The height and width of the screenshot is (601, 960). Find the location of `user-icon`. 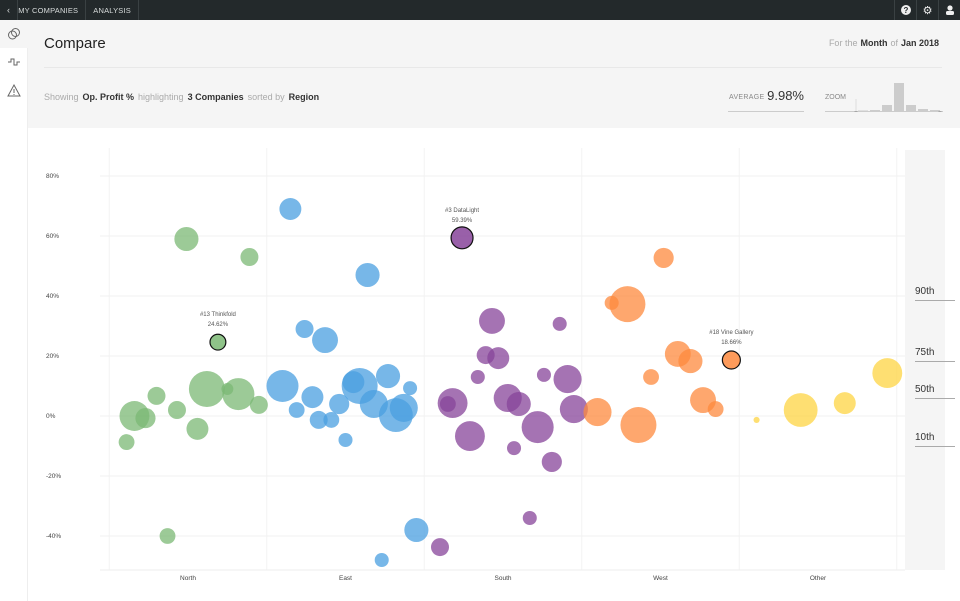

user-icon is located at coordinates (949, 10).